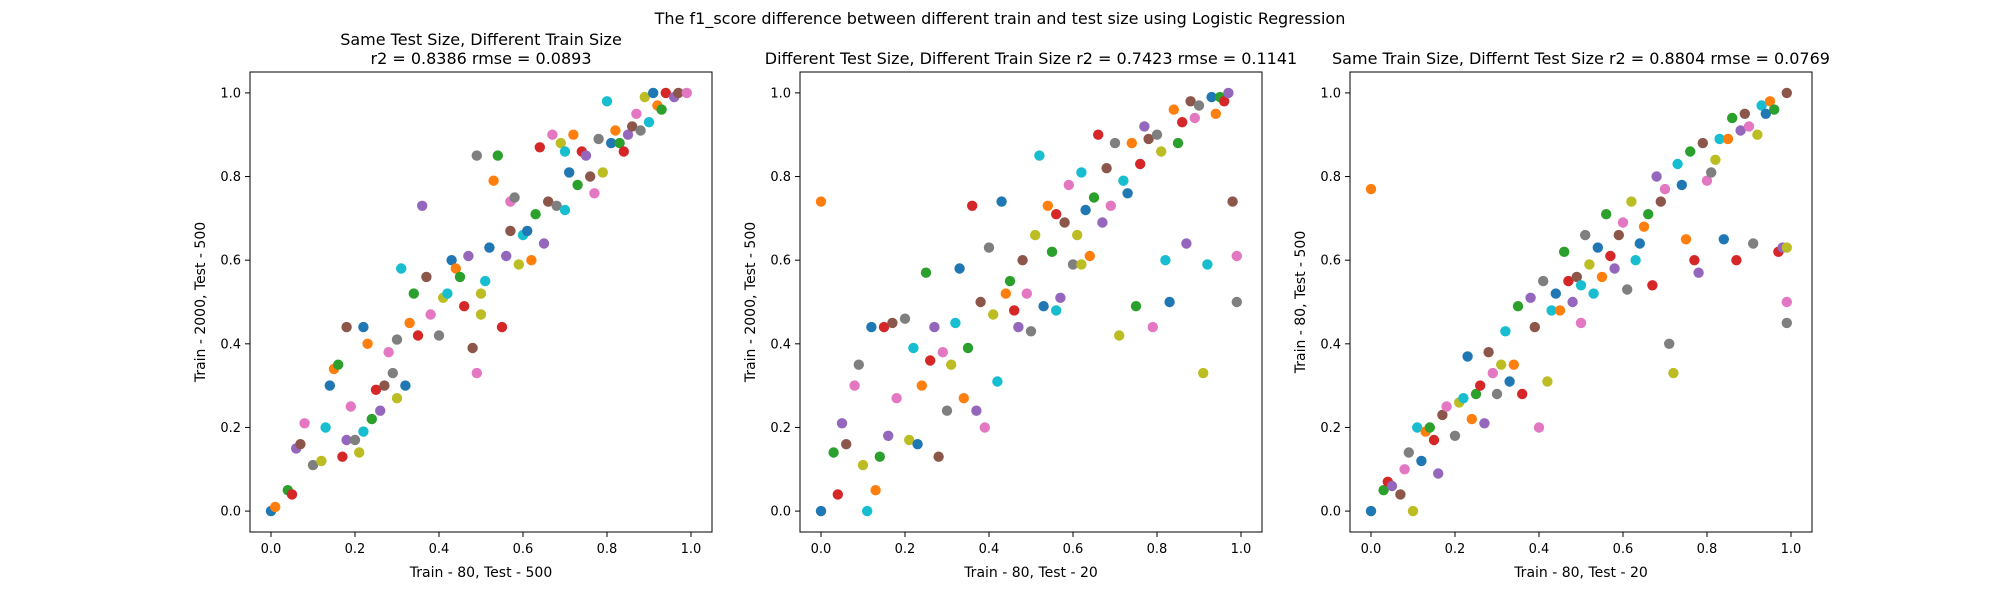 The image size is (2000, 600). What do you see at coordinates (1030, 573) in the screenshot?
I see `x-axis-label: Train - 80, Test - 20` at bounding box center [1030, 573].